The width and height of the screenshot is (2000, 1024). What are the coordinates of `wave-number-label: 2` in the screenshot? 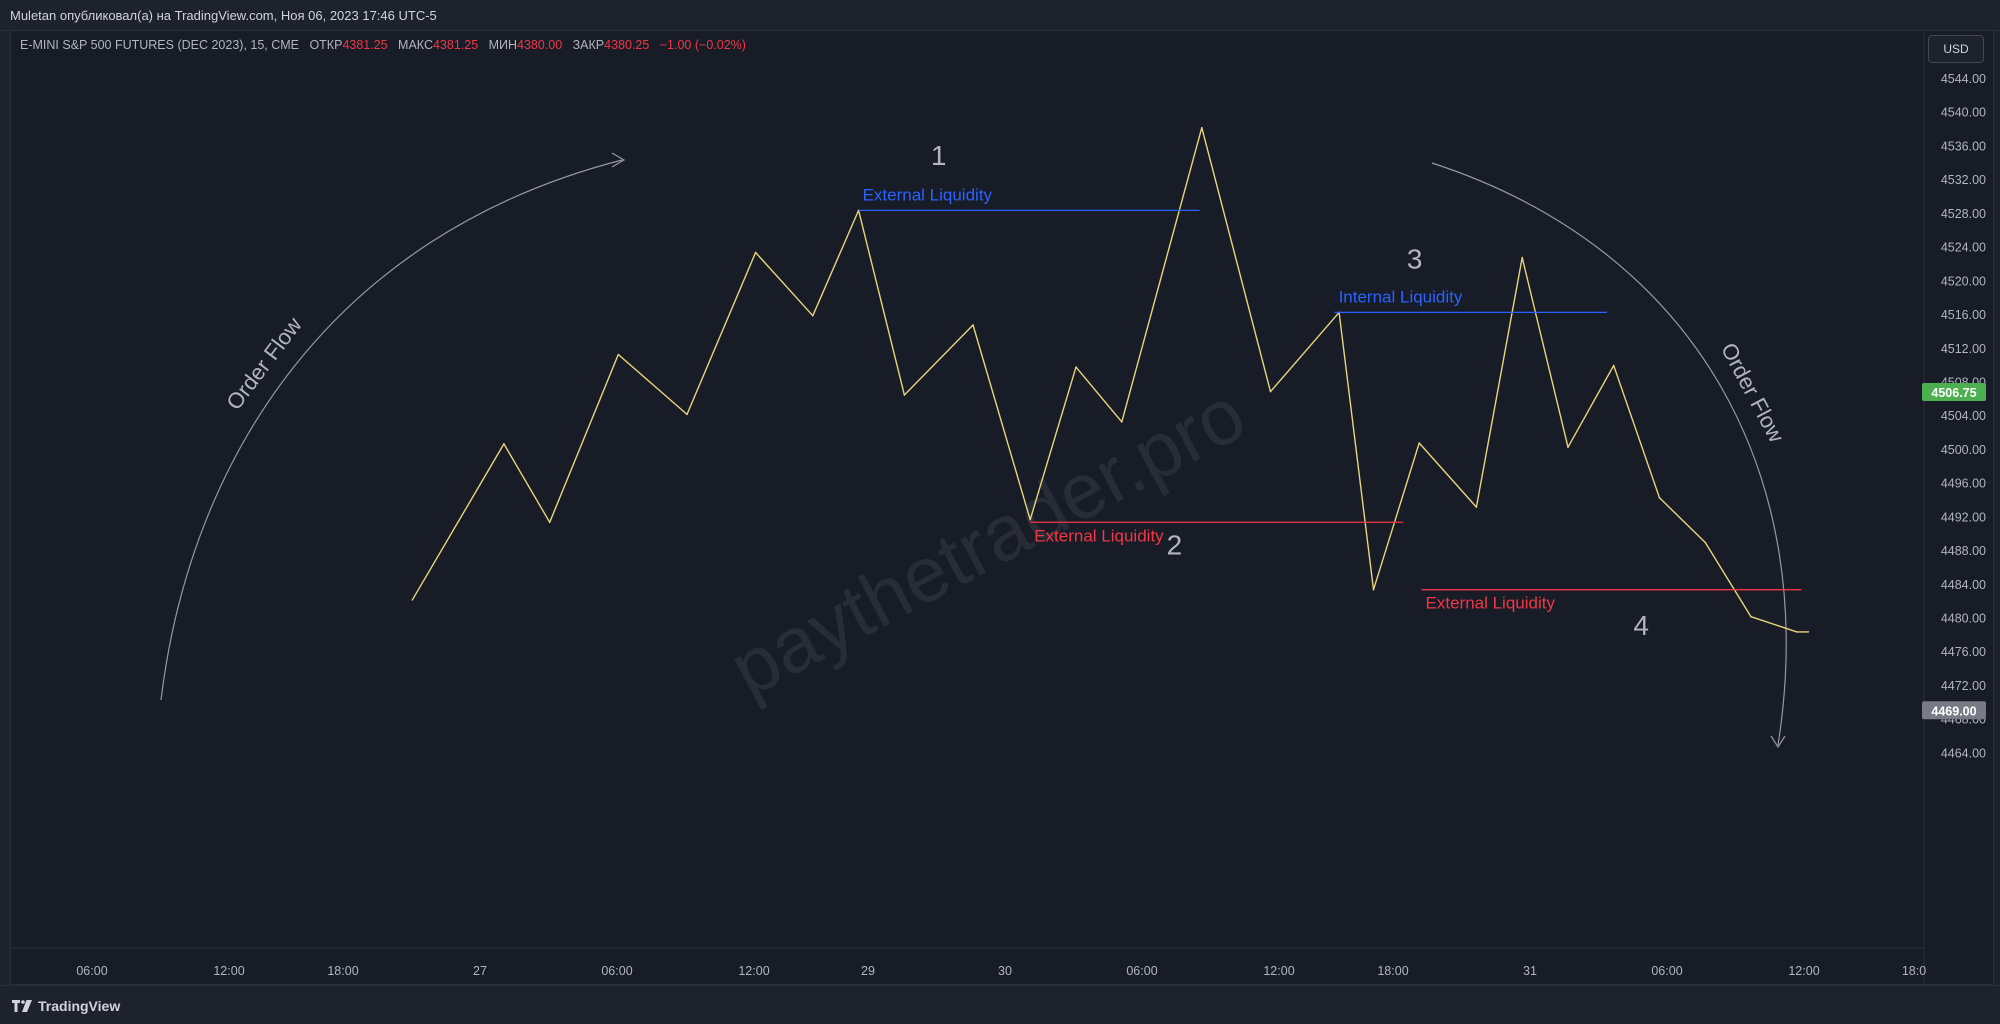 It's located at (1175, 544).